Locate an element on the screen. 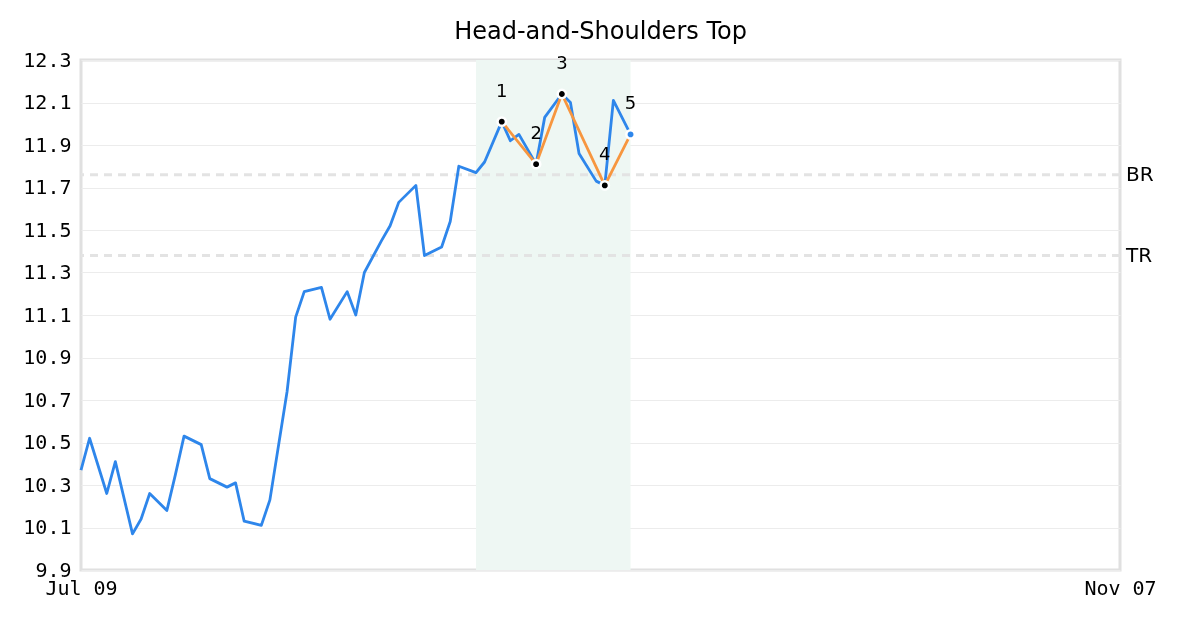  ref-line-label: TR is located at coordinates (1139, 254).